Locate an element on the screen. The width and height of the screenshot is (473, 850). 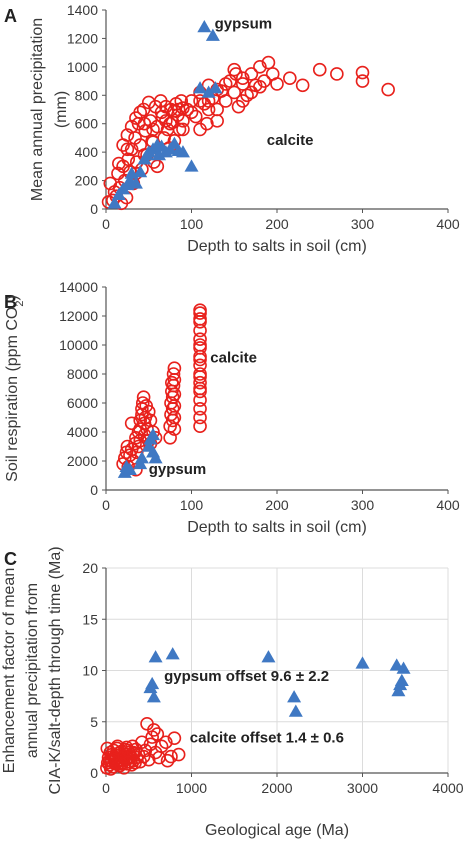
y-tick-label: 6000 is located at coordinates (82, 403).